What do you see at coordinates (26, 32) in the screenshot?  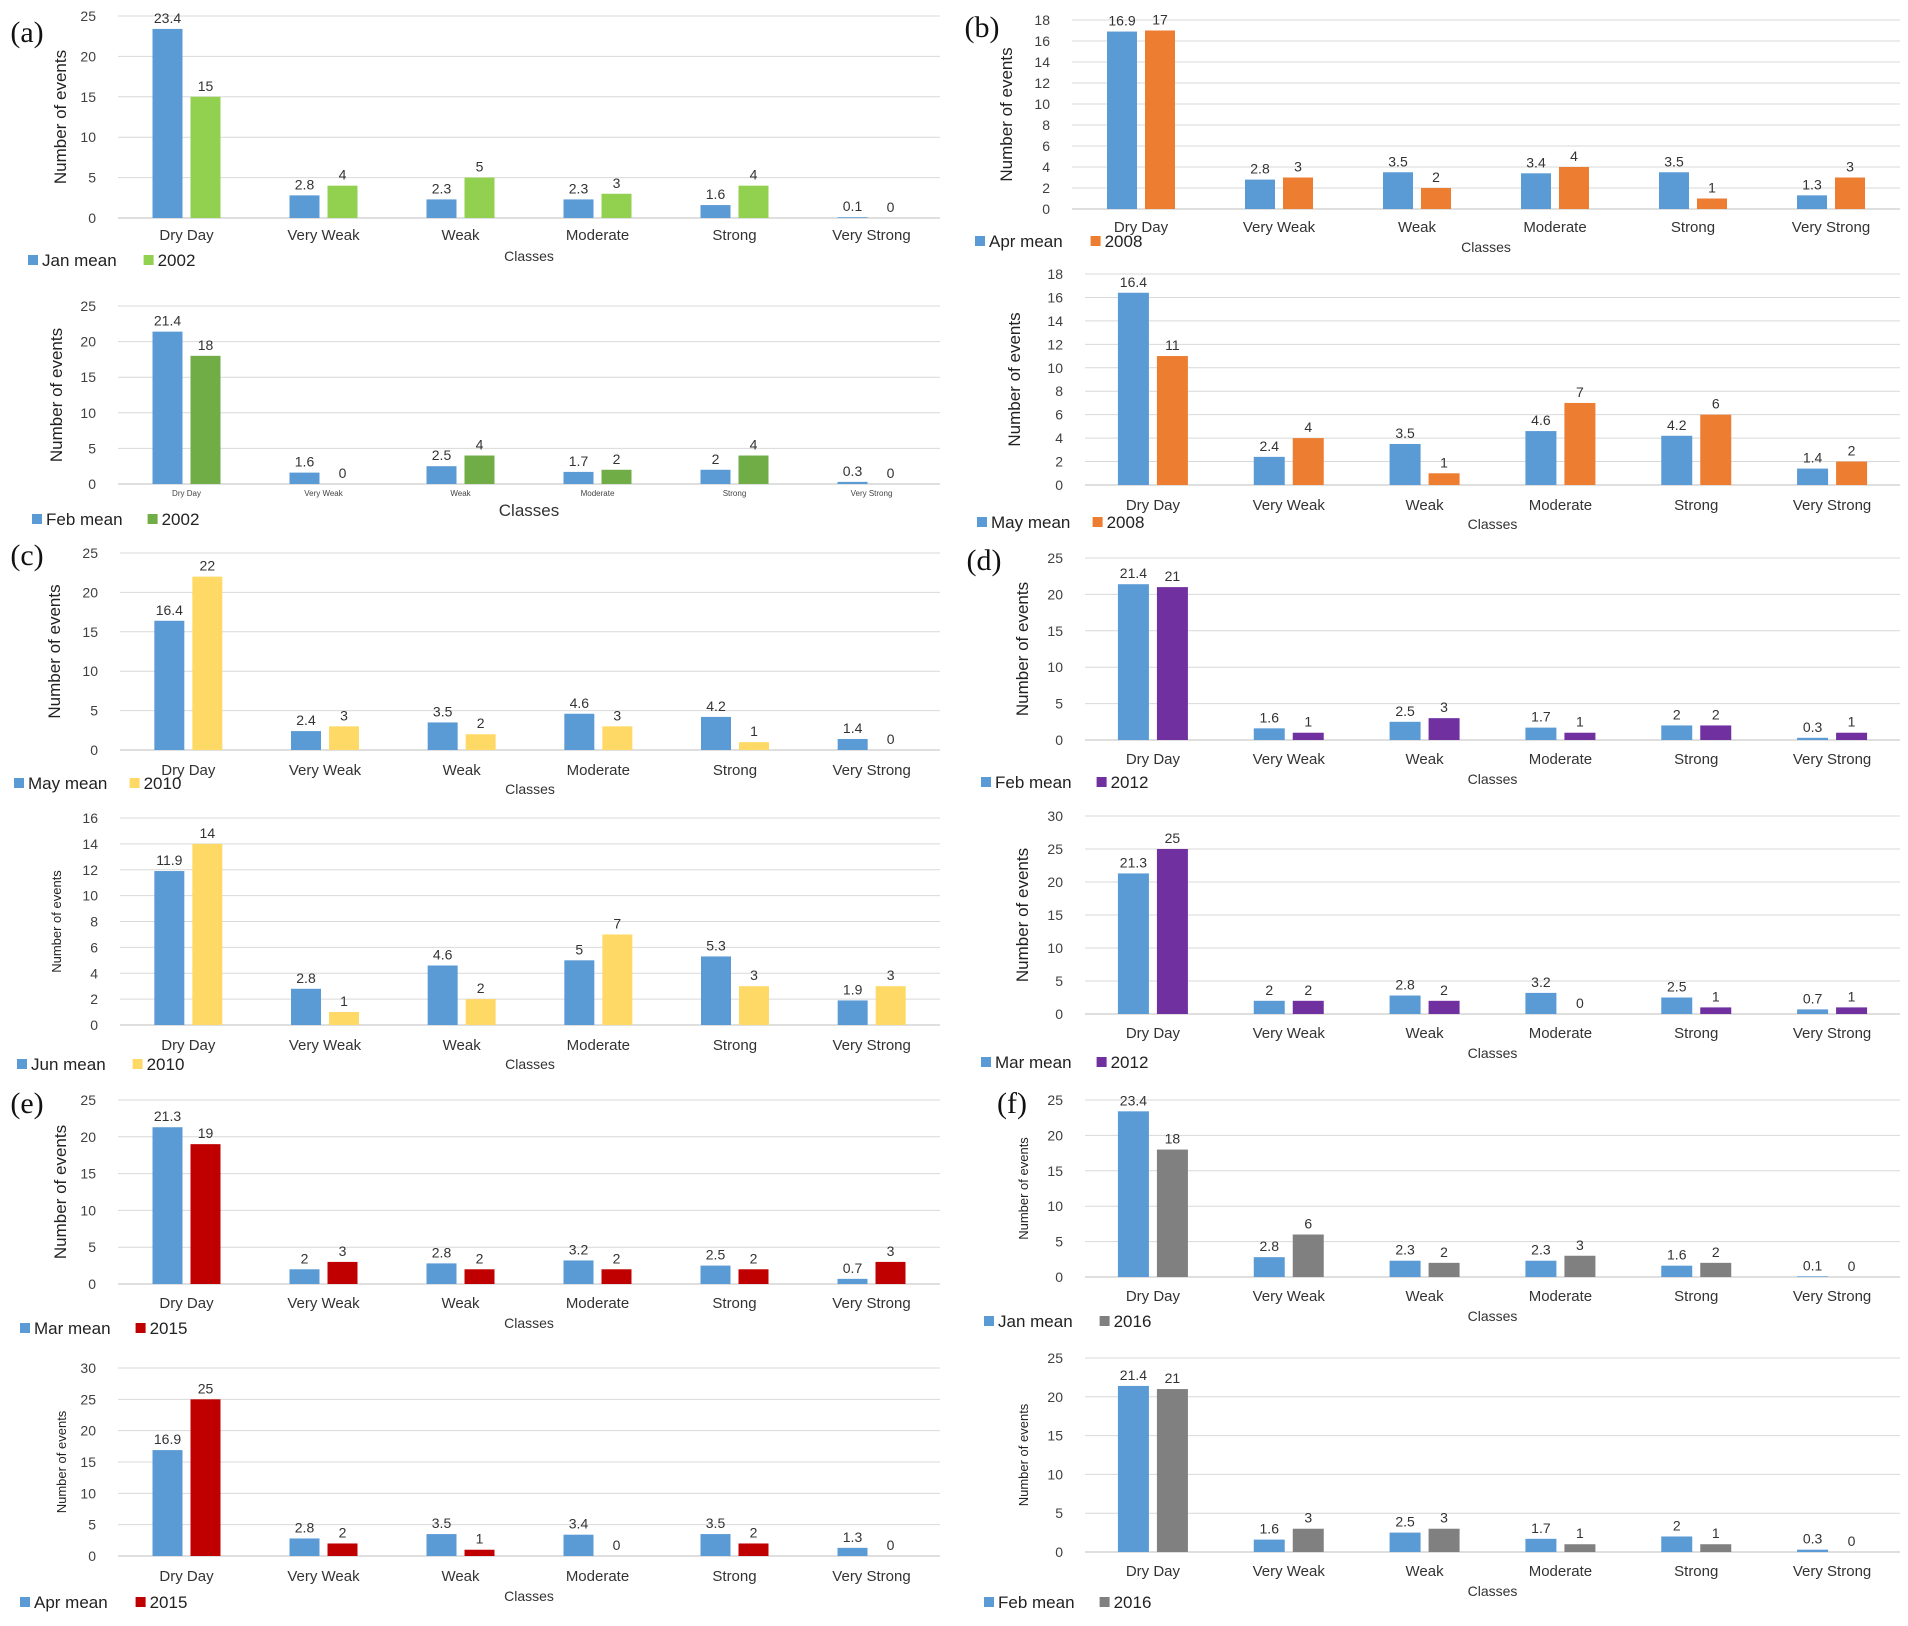 I see `panel-label: (a)` at bounding box center [26, 32].